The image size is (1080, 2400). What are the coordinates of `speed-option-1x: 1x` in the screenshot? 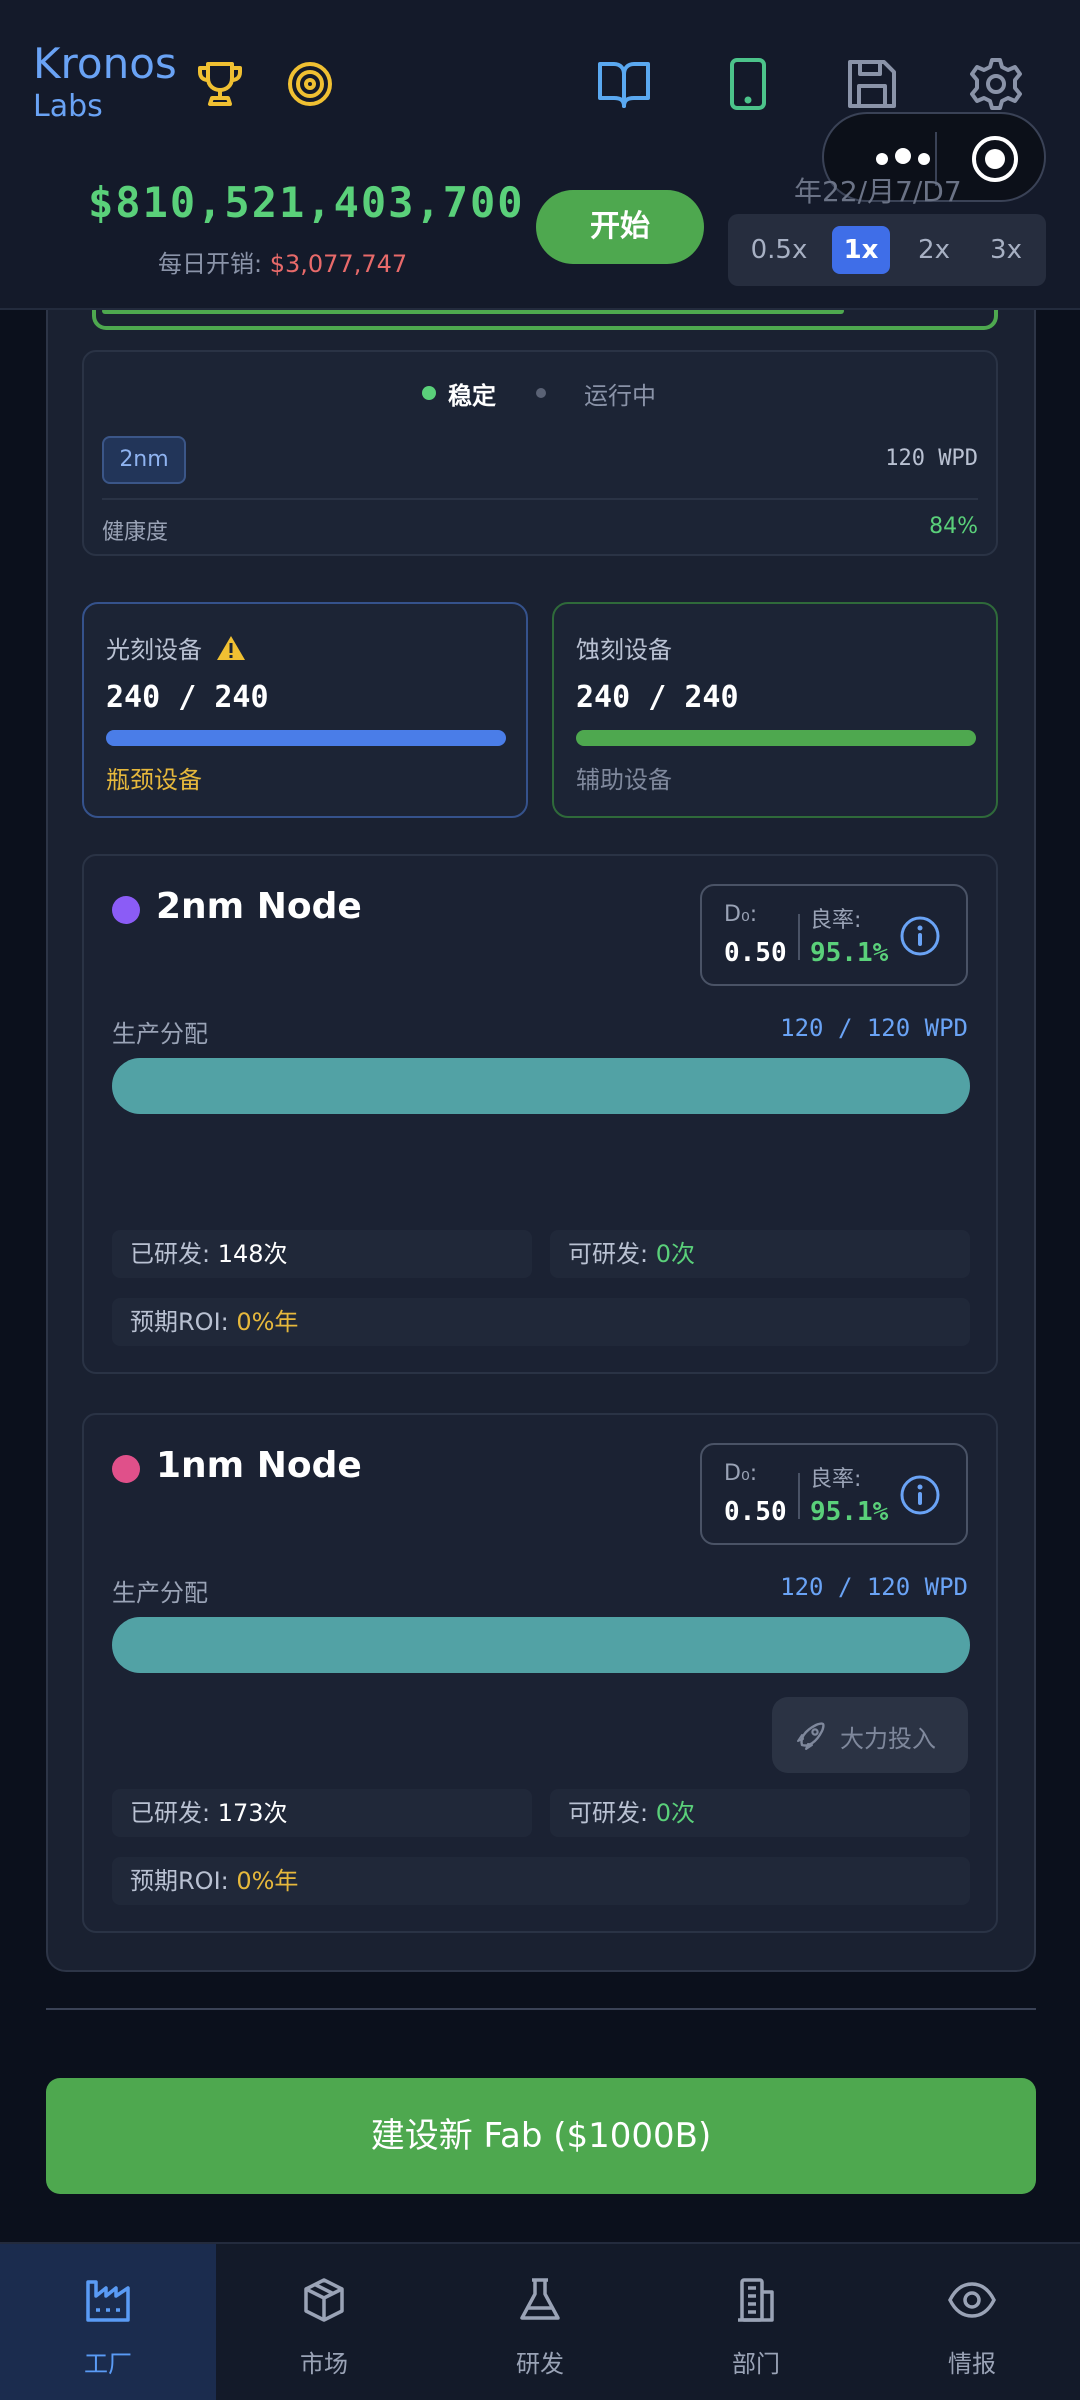 It's located at (861, 250).